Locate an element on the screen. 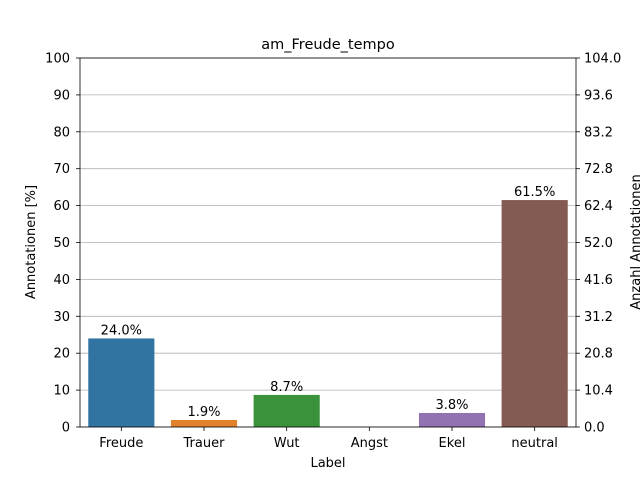 Image resolution: width=640 pixels, height=480 pixels. bar-value-label: 1.9% is located at coordinates (203, 412).